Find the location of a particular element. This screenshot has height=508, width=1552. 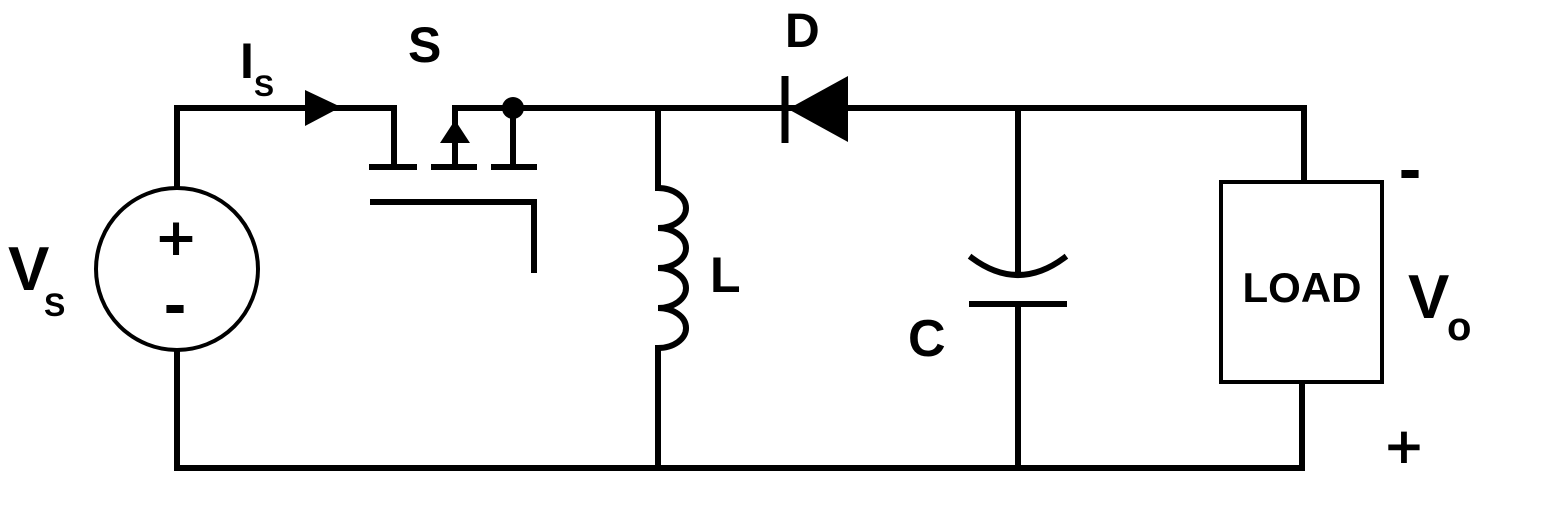

source-plus-sign: + is located at coordinates (176, 238).